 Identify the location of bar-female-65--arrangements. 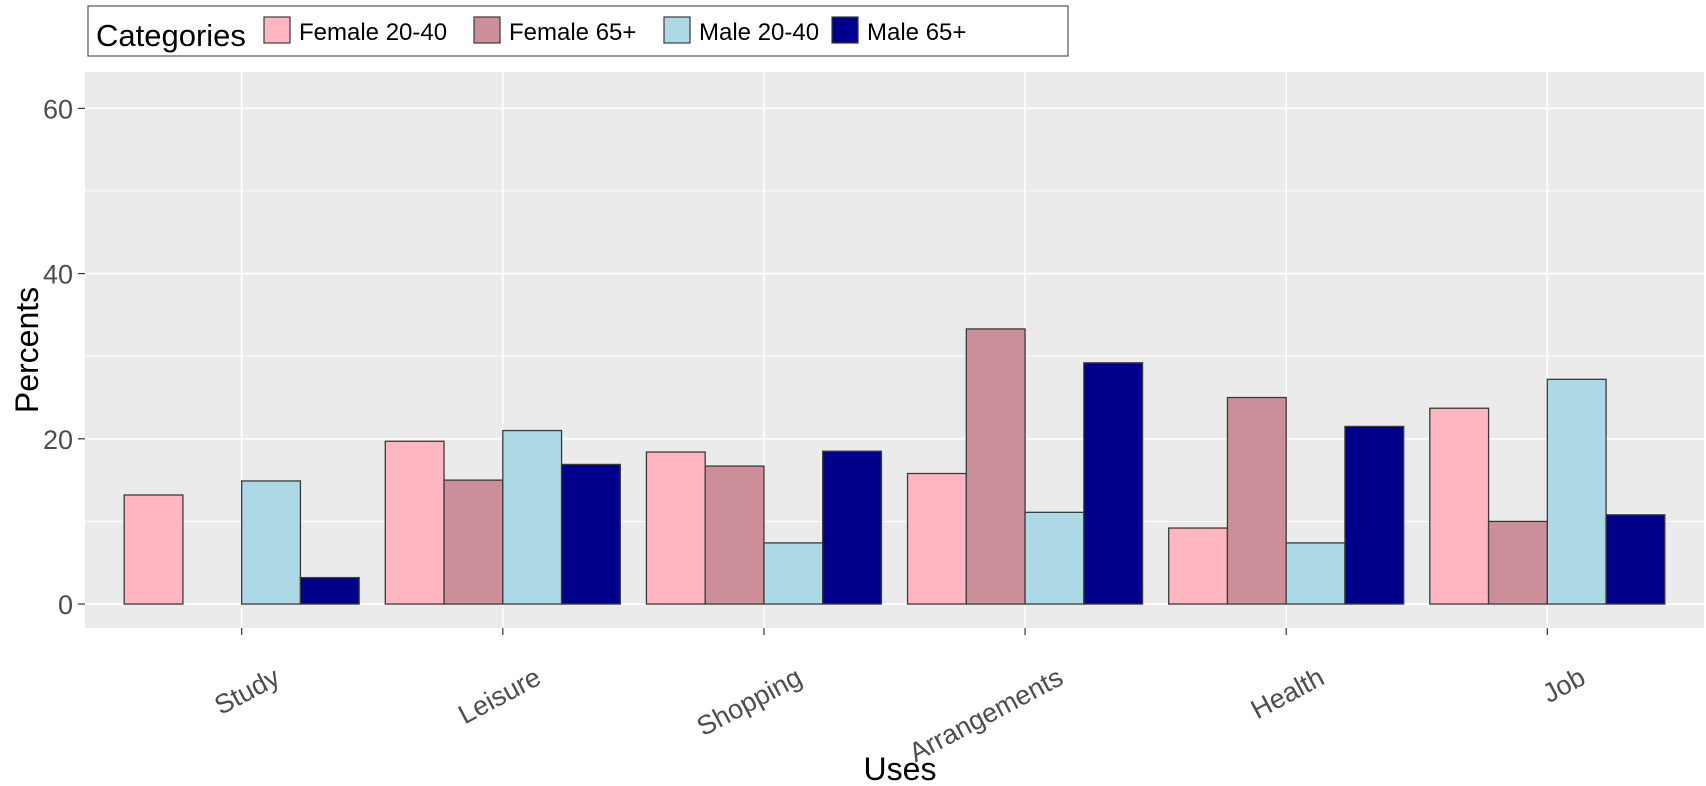
(995, 466).